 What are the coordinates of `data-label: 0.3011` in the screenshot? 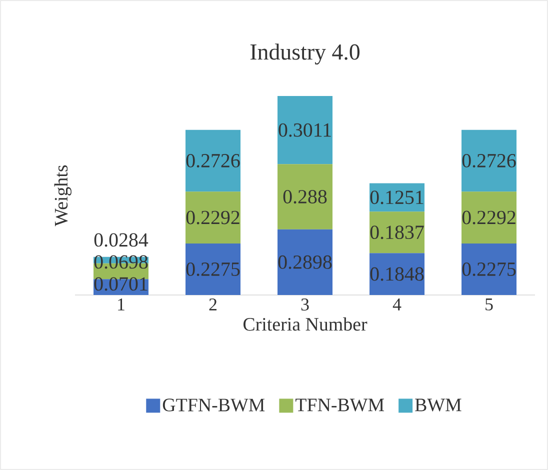 It's located at (304, 130).